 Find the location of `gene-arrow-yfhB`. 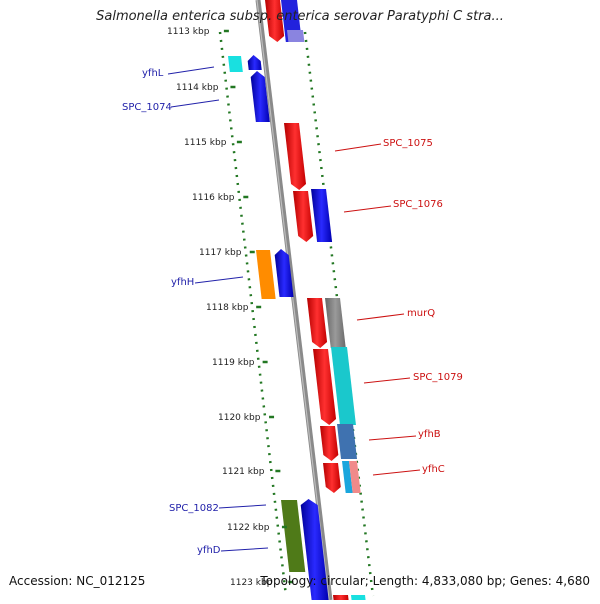

gene-arrow-yfhB is located at coordinates (329, 443).